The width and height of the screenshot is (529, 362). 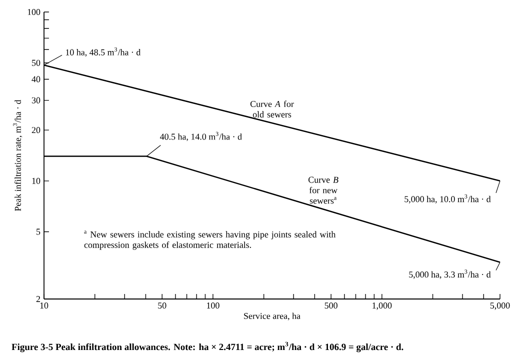 I want to click on annotation: 5,000 ha, 3.3 m$^{3}$/ha · d, so click(x=450, y=274).